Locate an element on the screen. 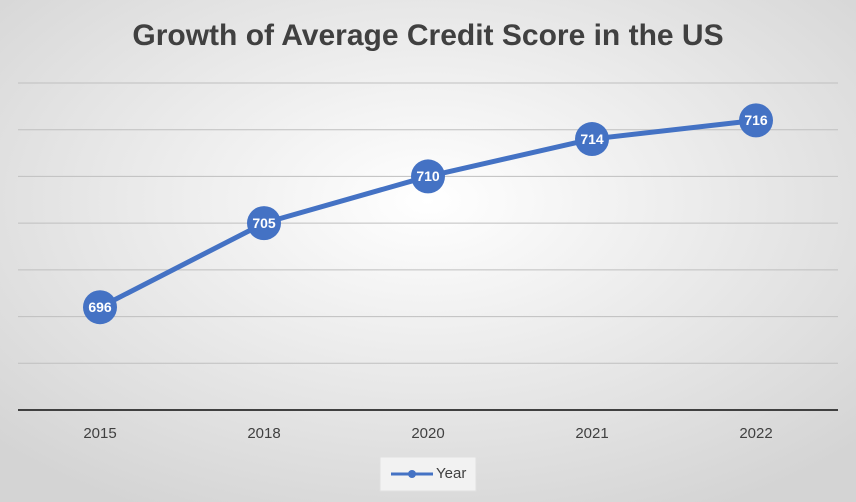 The width and height of the screenshot is (856, 502). x-tick-label: 2015 is located at coordinates (99, 433).